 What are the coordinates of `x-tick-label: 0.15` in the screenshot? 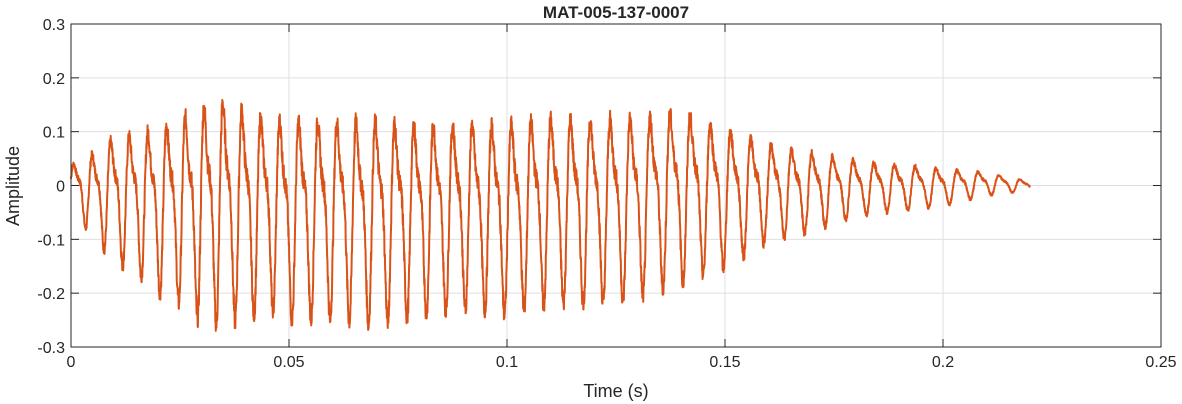 It's located at (724, 362).